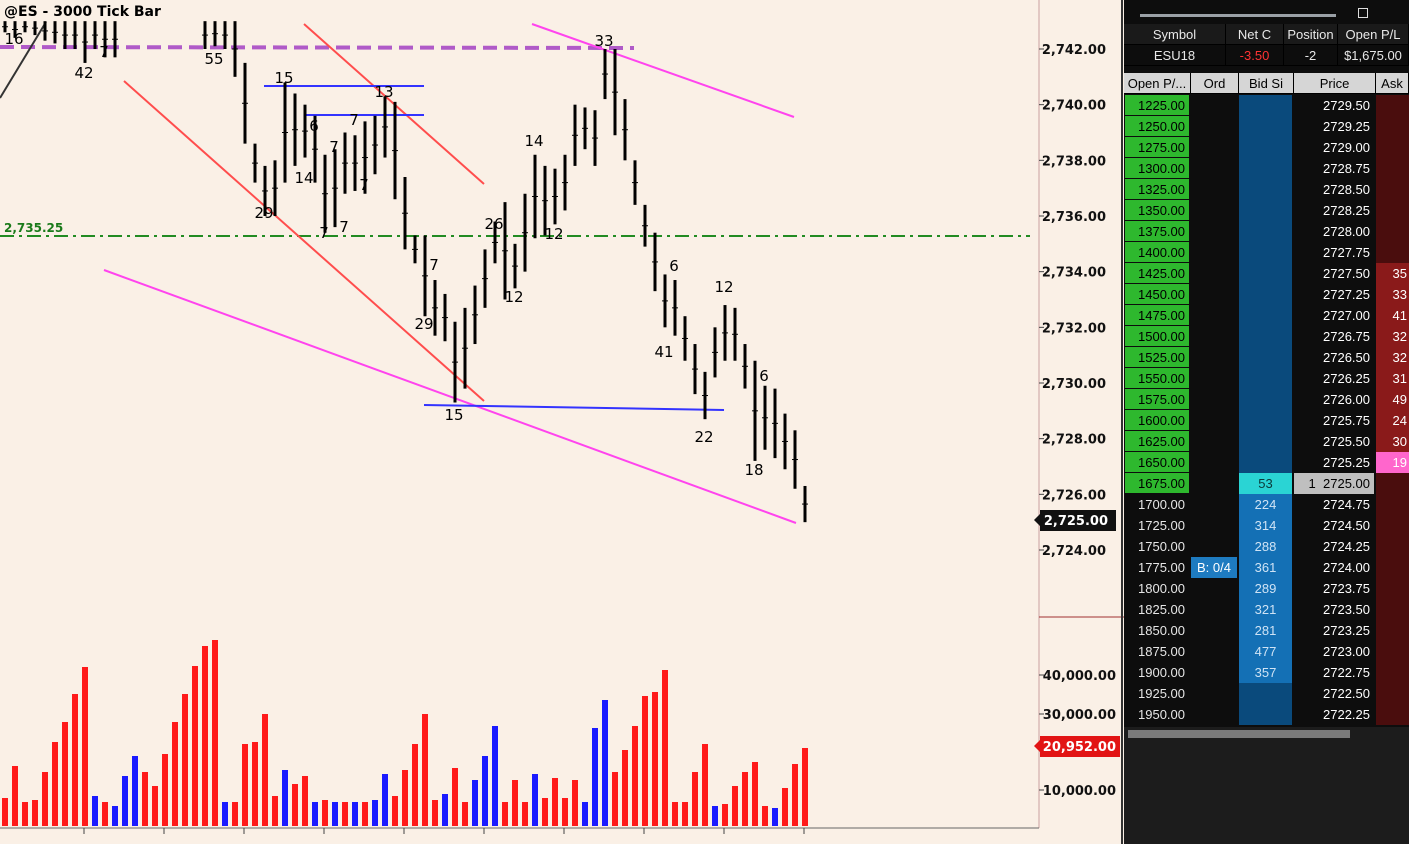 This screenshot has height=844, width=1409. I want to click on ladder-bid-size: 361, so click(1265, 567).